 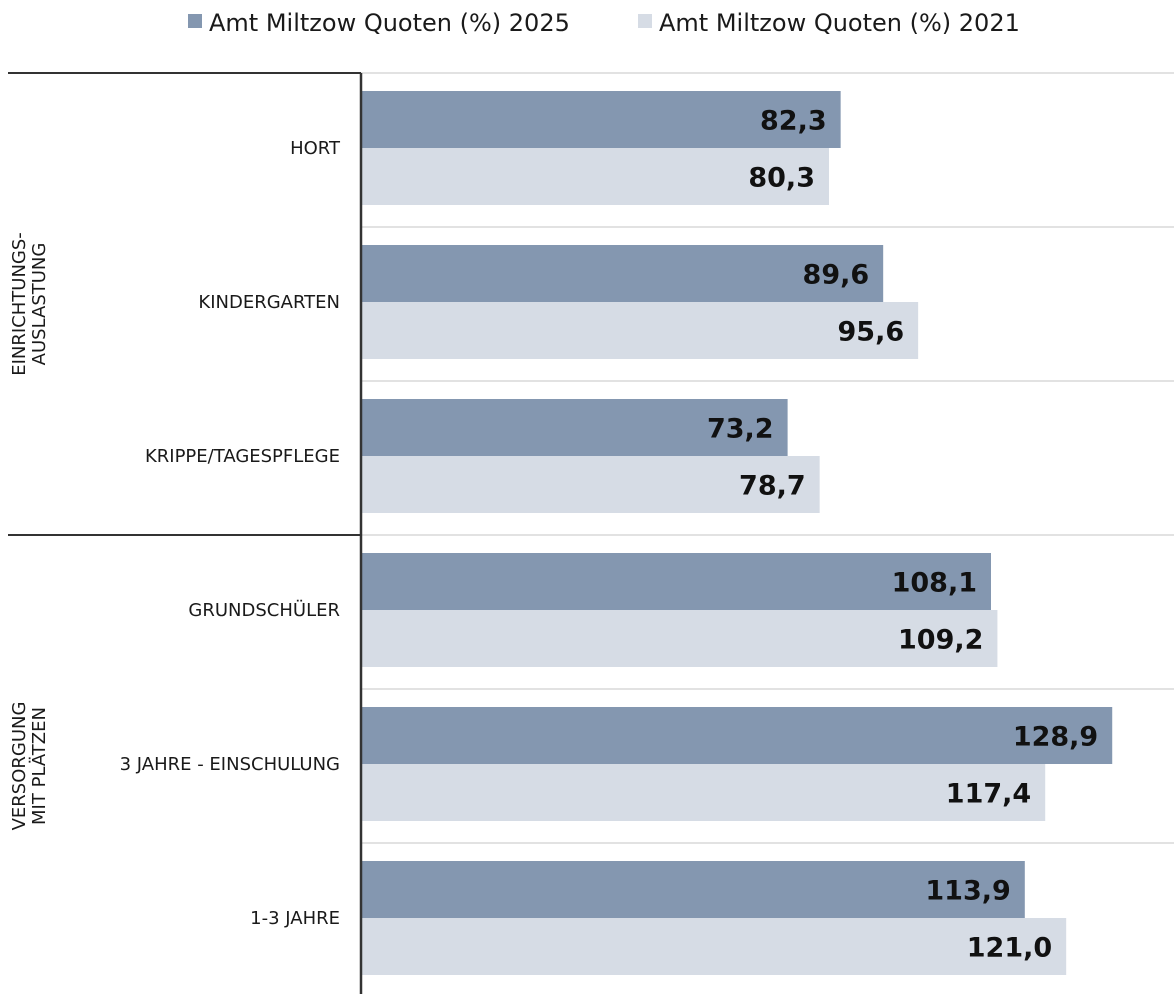 I want to click on legend-swatch-2025, so click(x=195, y=21).